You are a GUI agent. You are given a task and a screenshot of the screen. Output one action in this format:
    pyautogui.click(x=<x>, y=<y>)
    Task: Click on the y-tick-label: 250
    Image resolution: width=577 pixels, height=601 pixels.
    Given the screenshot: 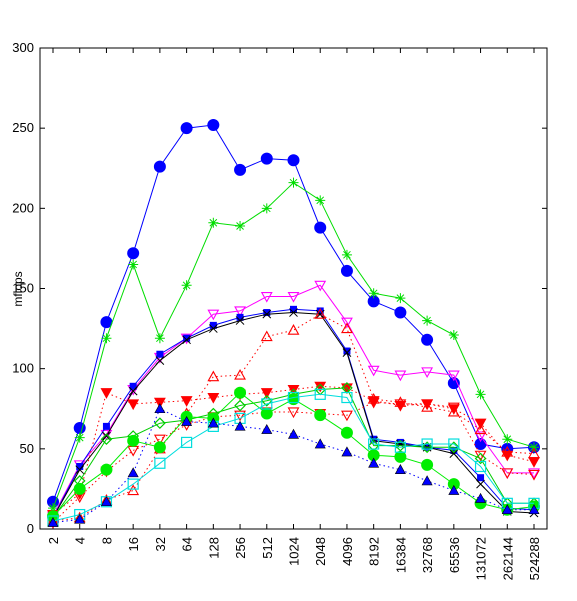 What is the action you would take?
    pyautogui.click(x=23, y=127)
    